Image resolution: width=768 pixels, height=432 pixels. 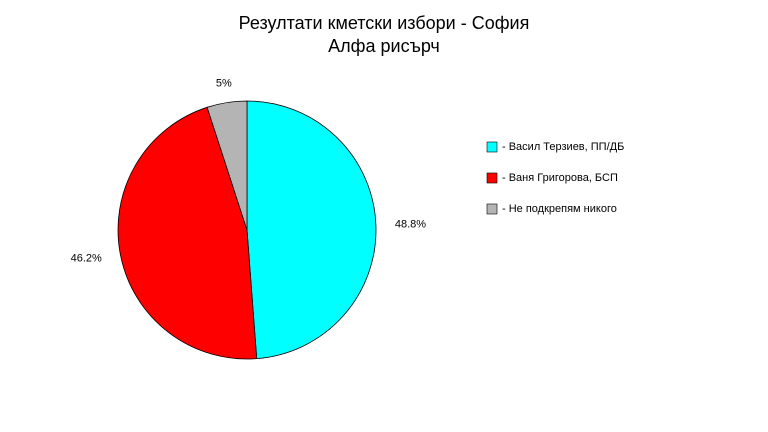 What do you see at coordinates (86, 259) in the screenshot?
I see `data-label: 46.2%` at bounding box center [86, 259].